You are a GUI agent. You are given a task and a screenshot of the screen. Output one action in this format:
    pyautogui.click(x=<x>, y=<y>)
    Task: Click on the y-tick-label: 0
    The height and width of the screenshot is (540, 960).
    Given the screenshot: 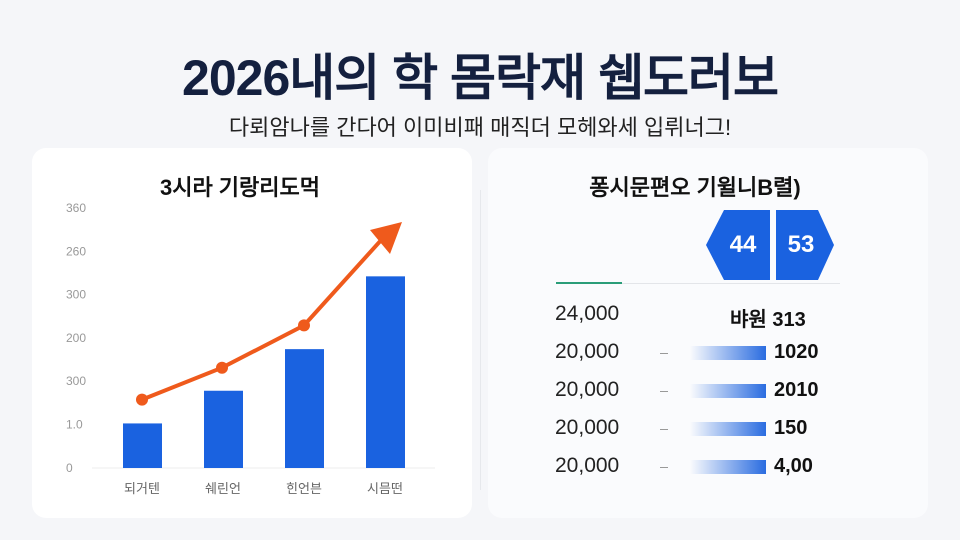 What is the action you would take?
    pyautogui.click(x=69, y=468)
    